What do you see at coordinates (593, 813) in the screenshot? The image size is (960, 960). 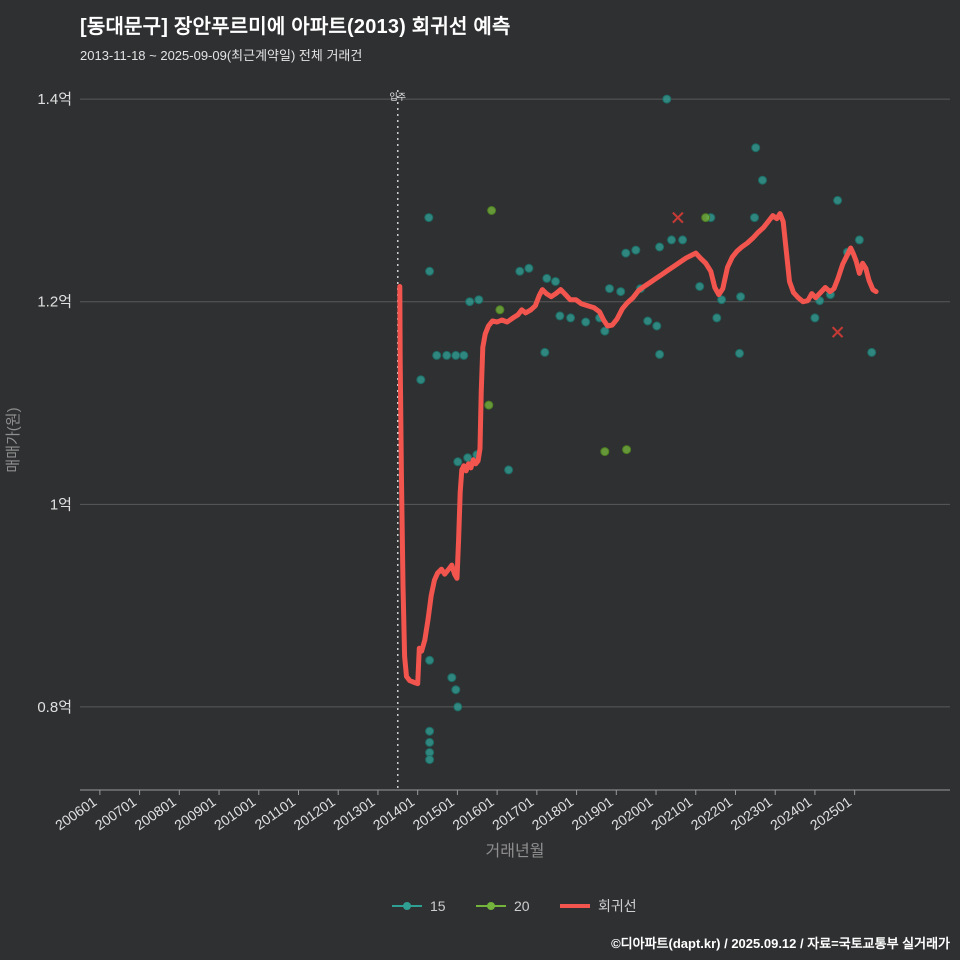 I see `x-tick-label: 201901` at bounding box center [593, 813].